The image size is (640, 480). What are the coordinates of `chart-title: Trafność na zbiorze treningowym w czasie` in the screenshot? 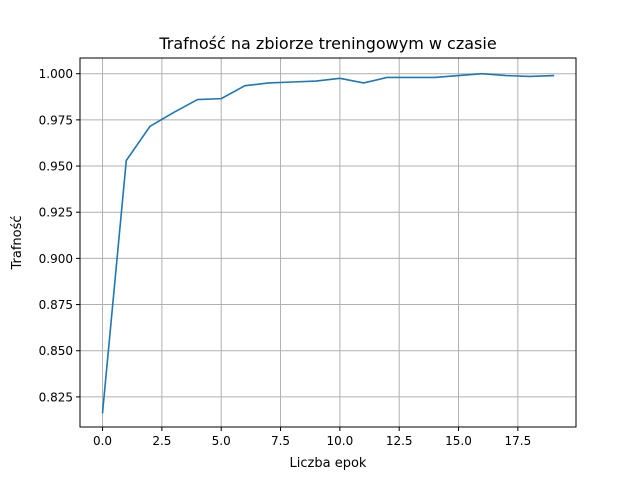 It's located at (327, 43).